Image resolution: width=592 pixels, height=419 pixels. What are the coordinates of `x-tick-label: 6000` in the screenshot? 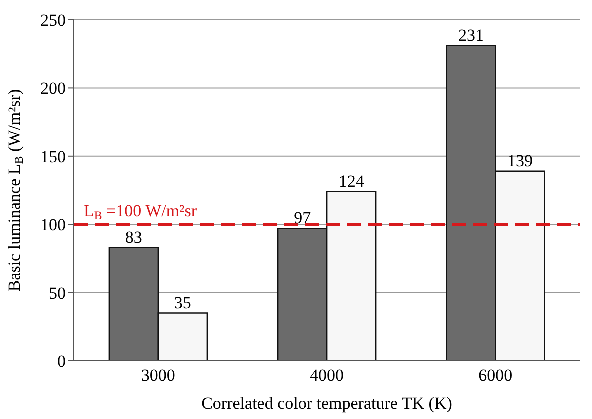 It's located at (495, 376).